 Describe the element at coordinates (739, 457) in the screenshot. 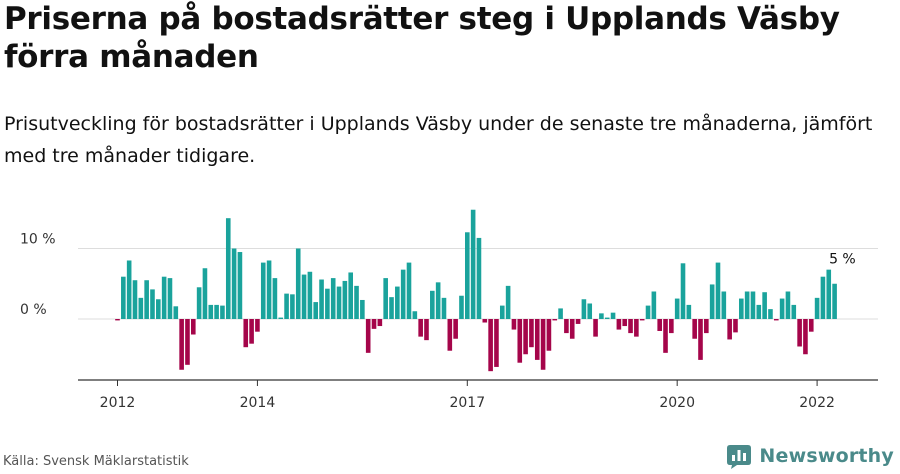

I see `newsworthy-logo-icon` at that location.